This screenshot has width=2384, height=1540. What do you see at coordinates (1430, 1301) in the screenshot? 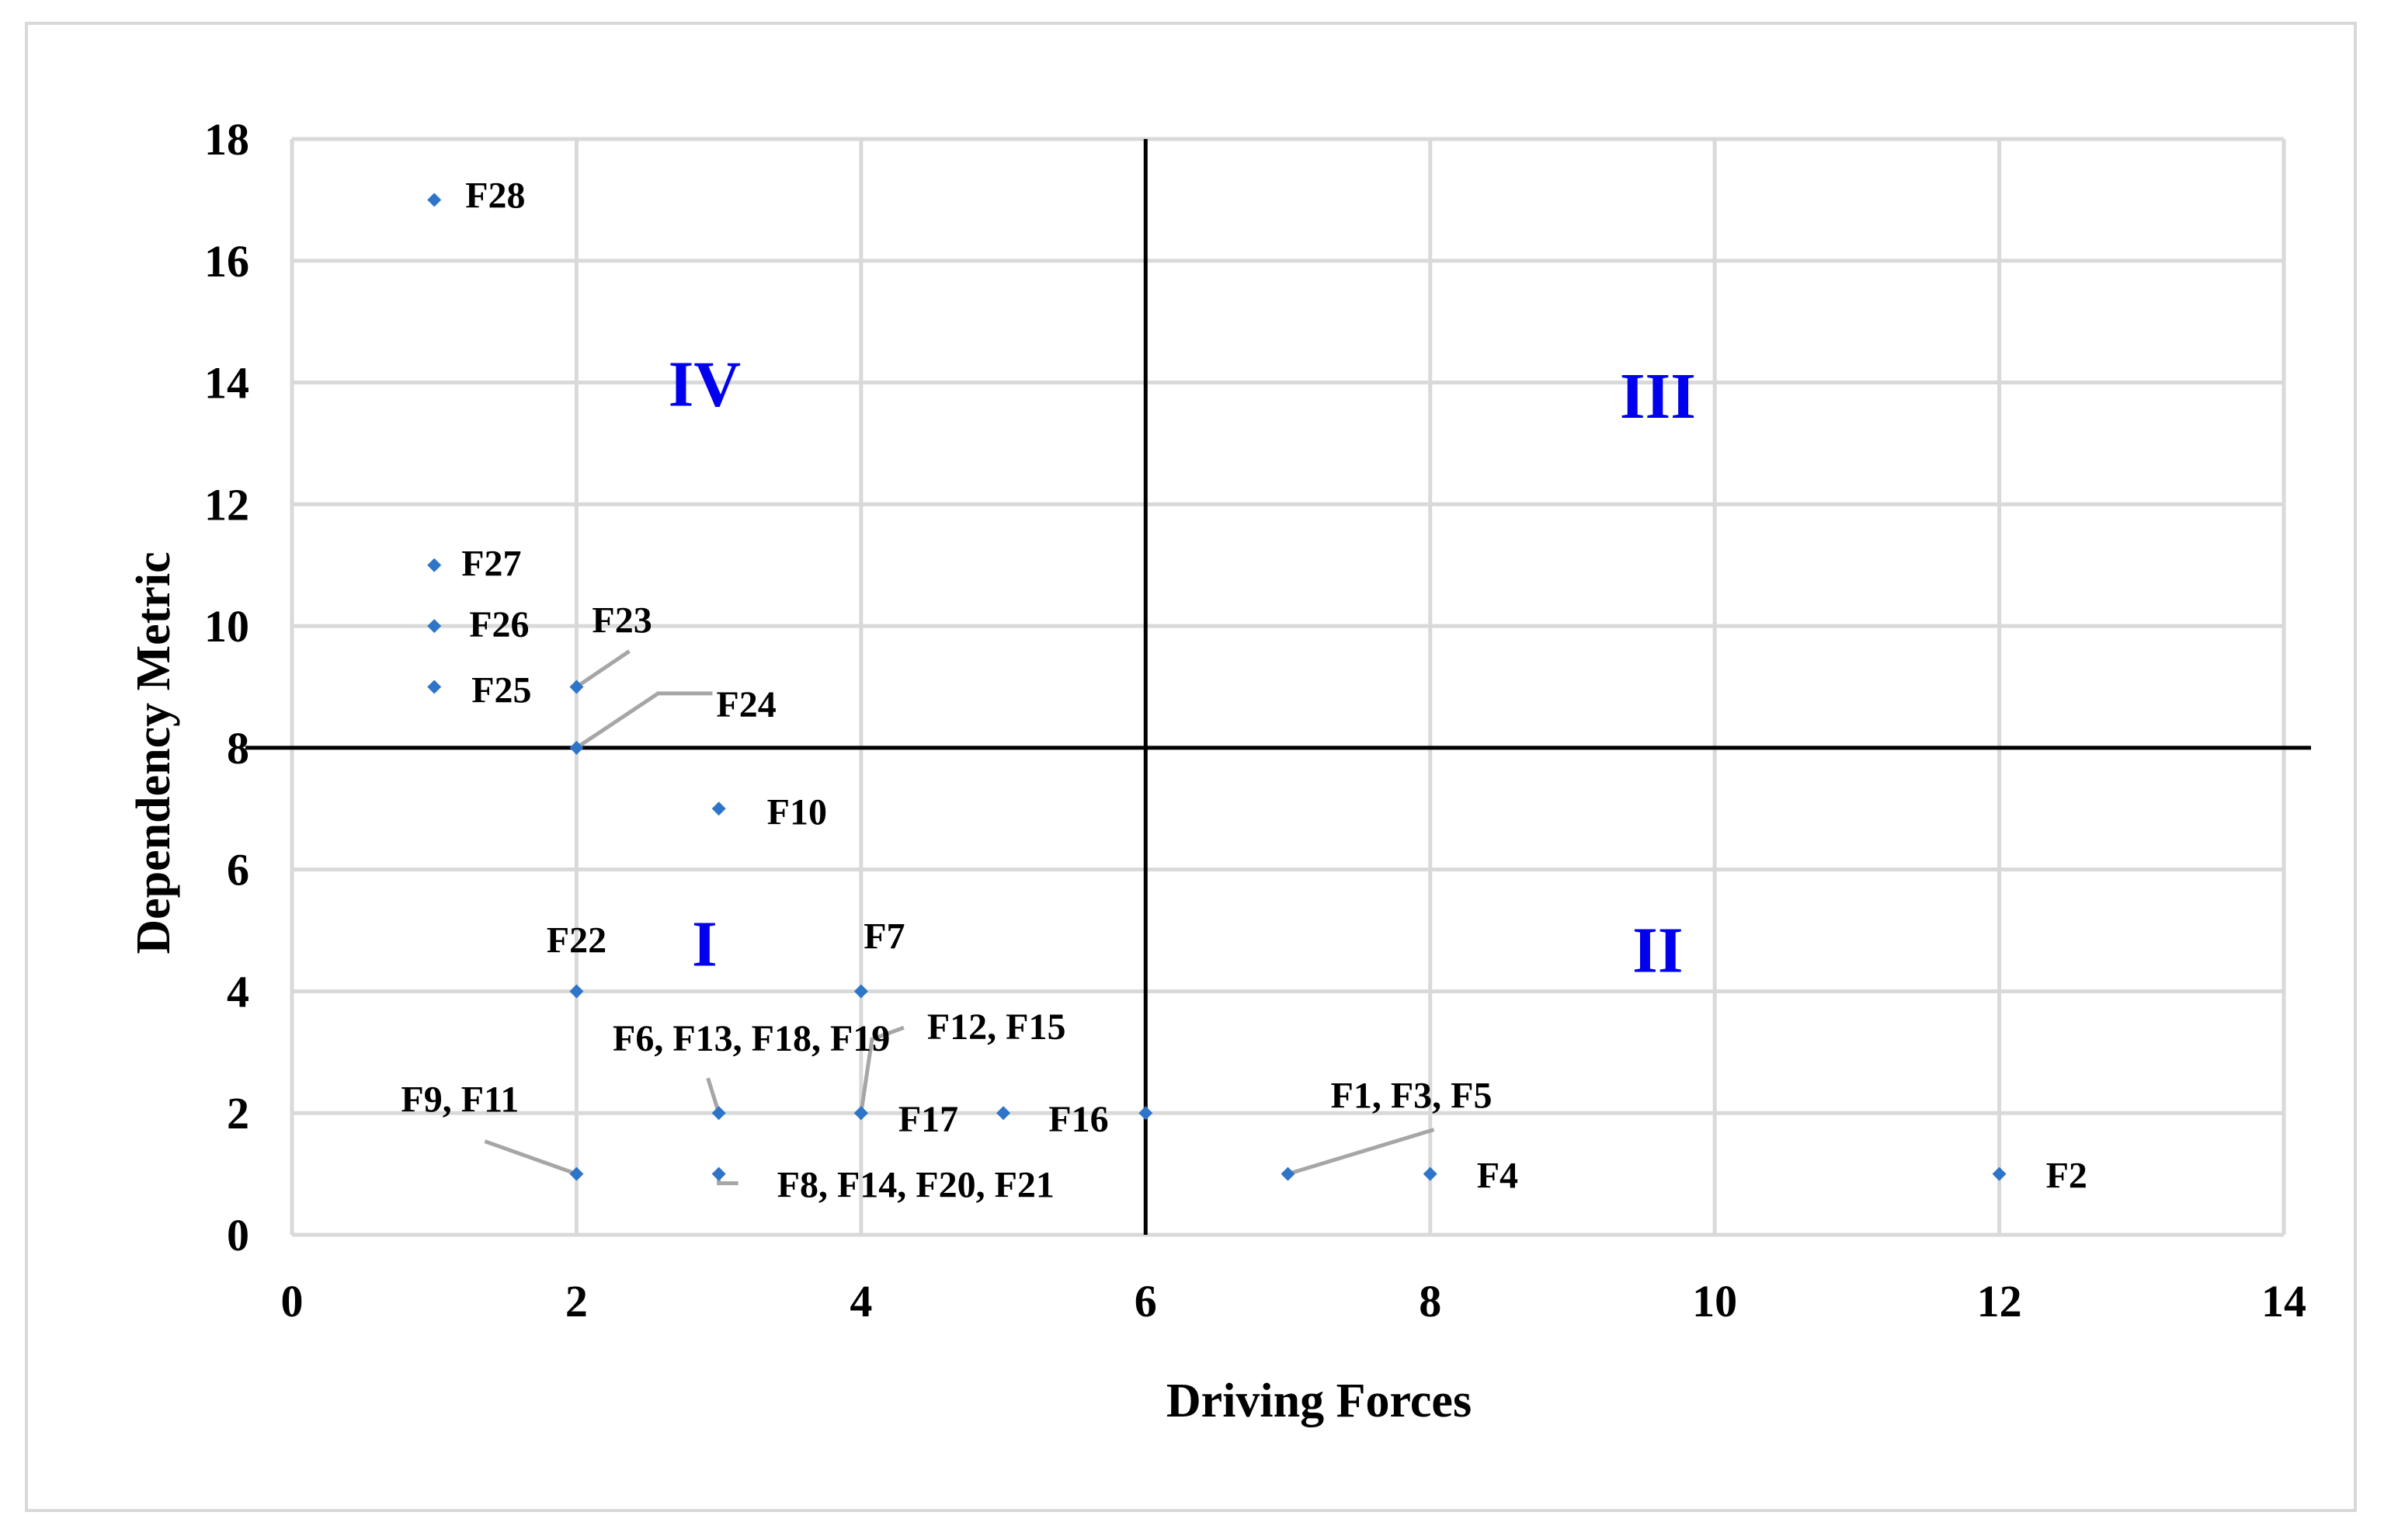
I see `x-tick-label: 8` at bounding box center [1430, 1301].